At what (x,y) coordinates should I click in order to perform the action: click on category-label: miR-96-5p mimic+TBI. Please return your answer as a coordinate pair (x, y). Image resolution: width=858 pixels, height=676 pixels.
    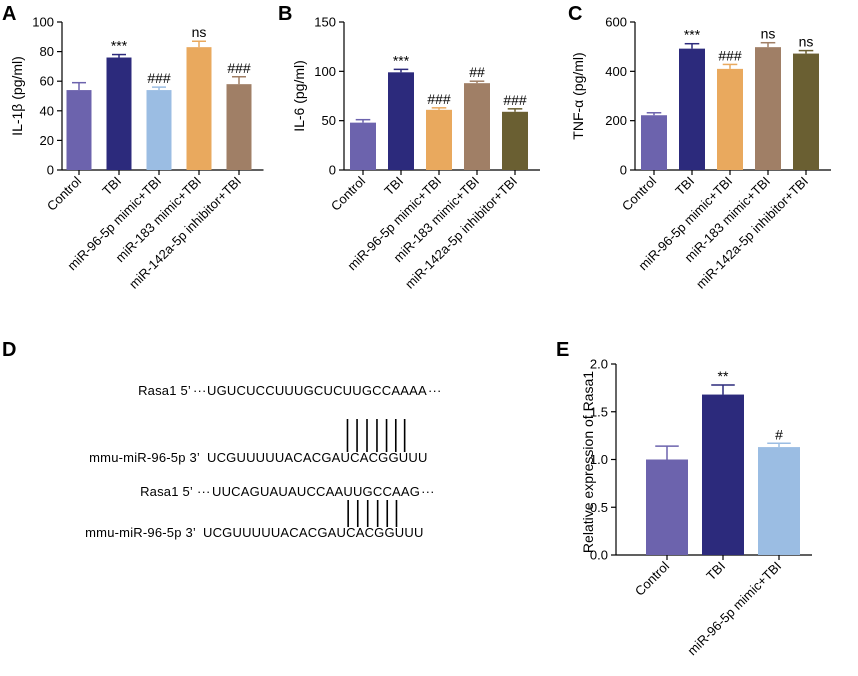
    Looking at the image, I should click on (734, 609).